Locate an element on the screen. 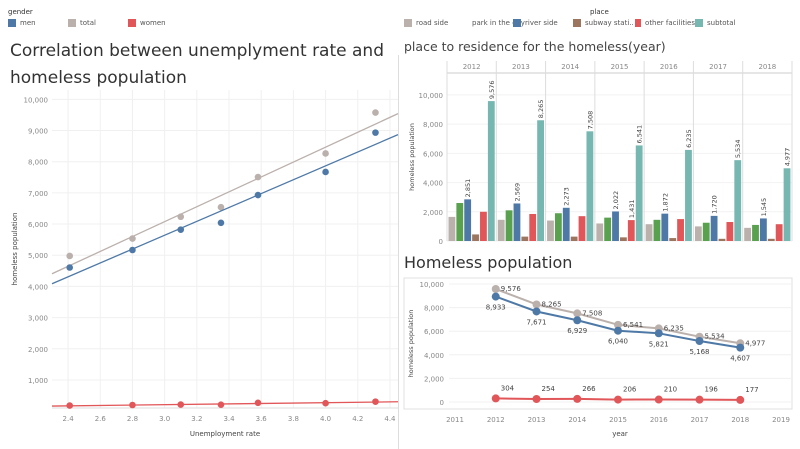  x-tick-label: 4.2 is located at coordinates (357, 419).